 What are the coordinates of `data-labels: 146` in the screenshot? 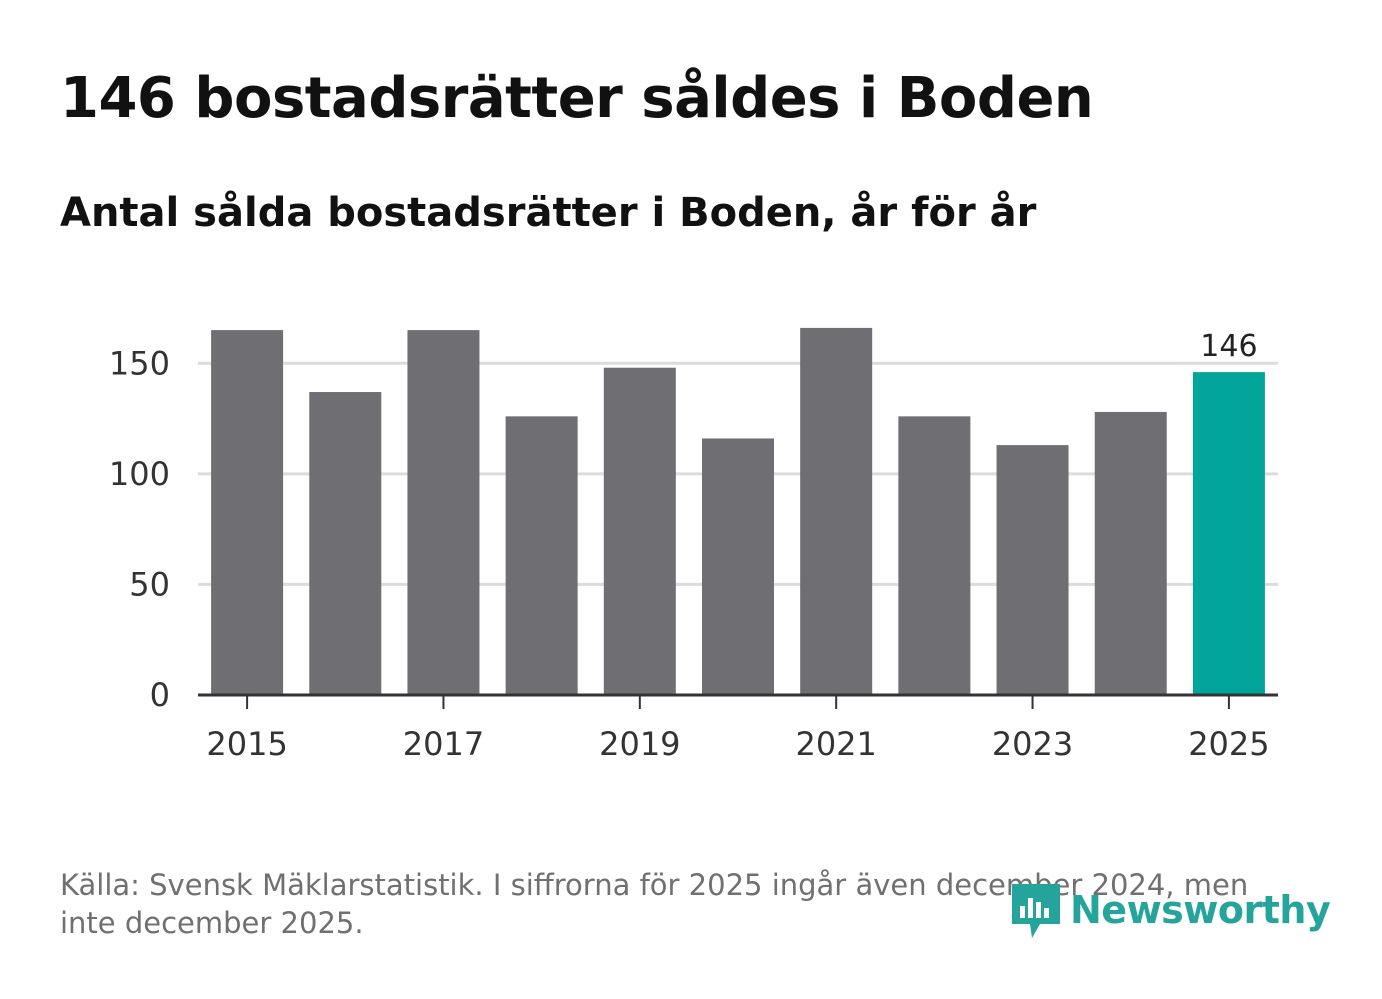 It's located at (1228, 346).